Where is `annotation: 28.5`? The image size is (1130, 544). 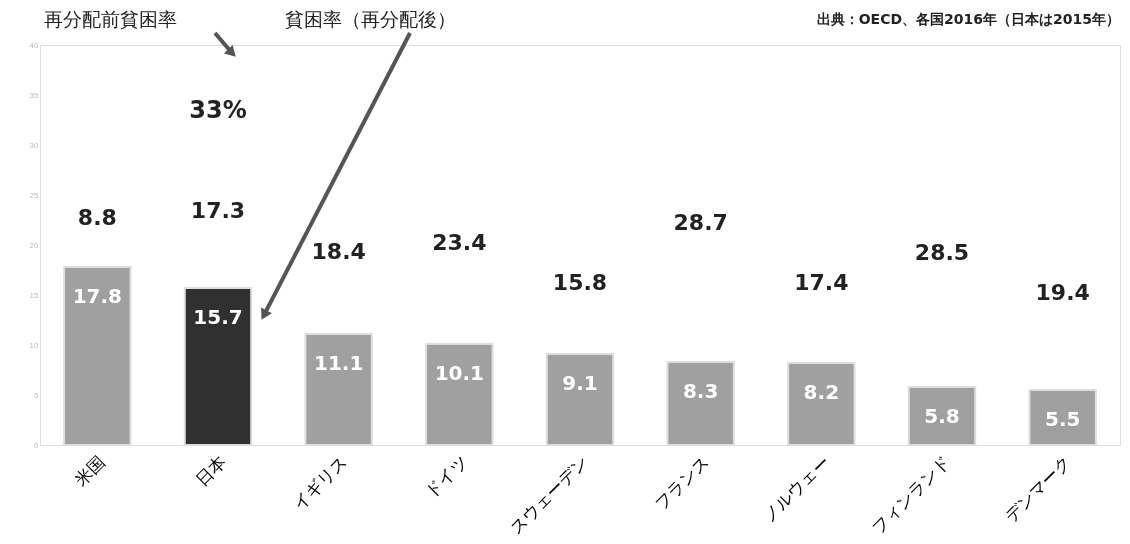 annotation: 28.5 is located at coordinates (942, 252).